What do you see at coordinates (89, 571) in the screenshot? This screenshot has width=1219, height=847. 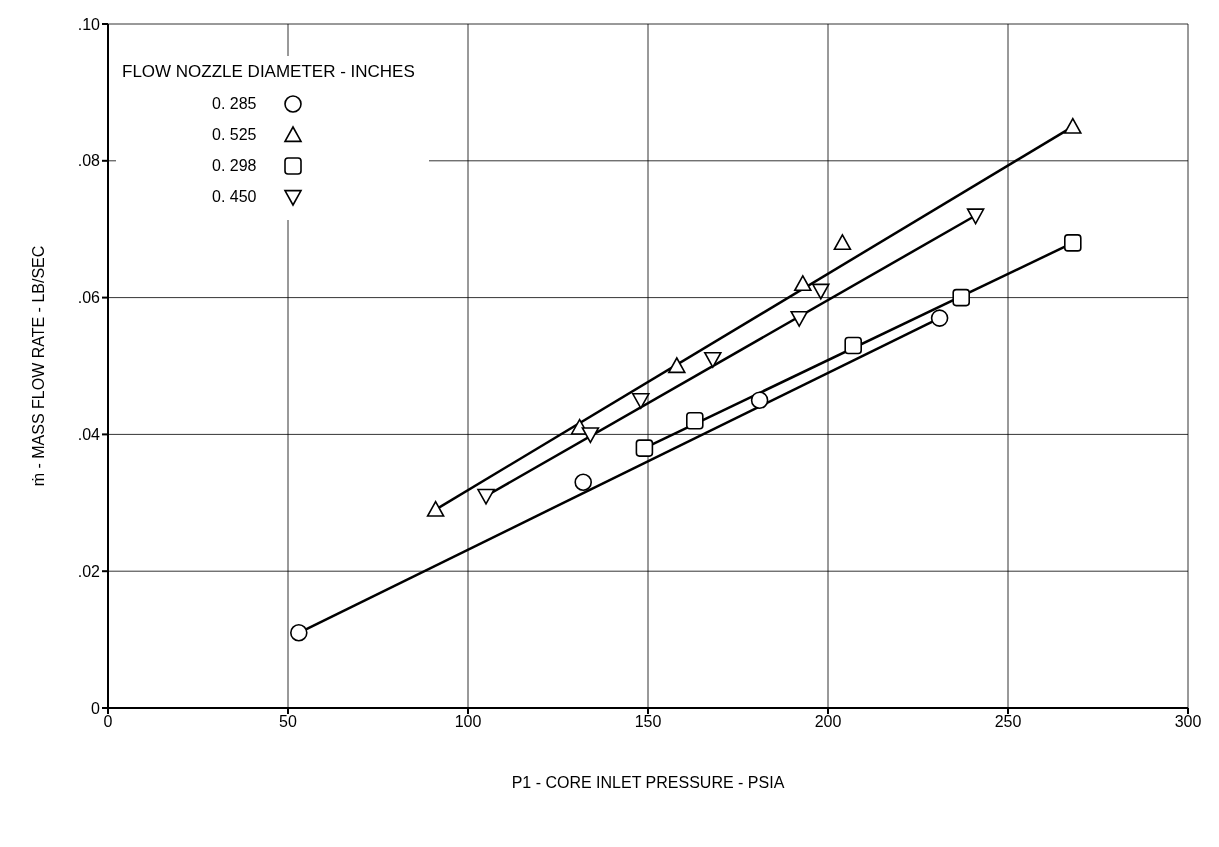 I see `y-tick-label: .02` at bounding box center [89, 571].